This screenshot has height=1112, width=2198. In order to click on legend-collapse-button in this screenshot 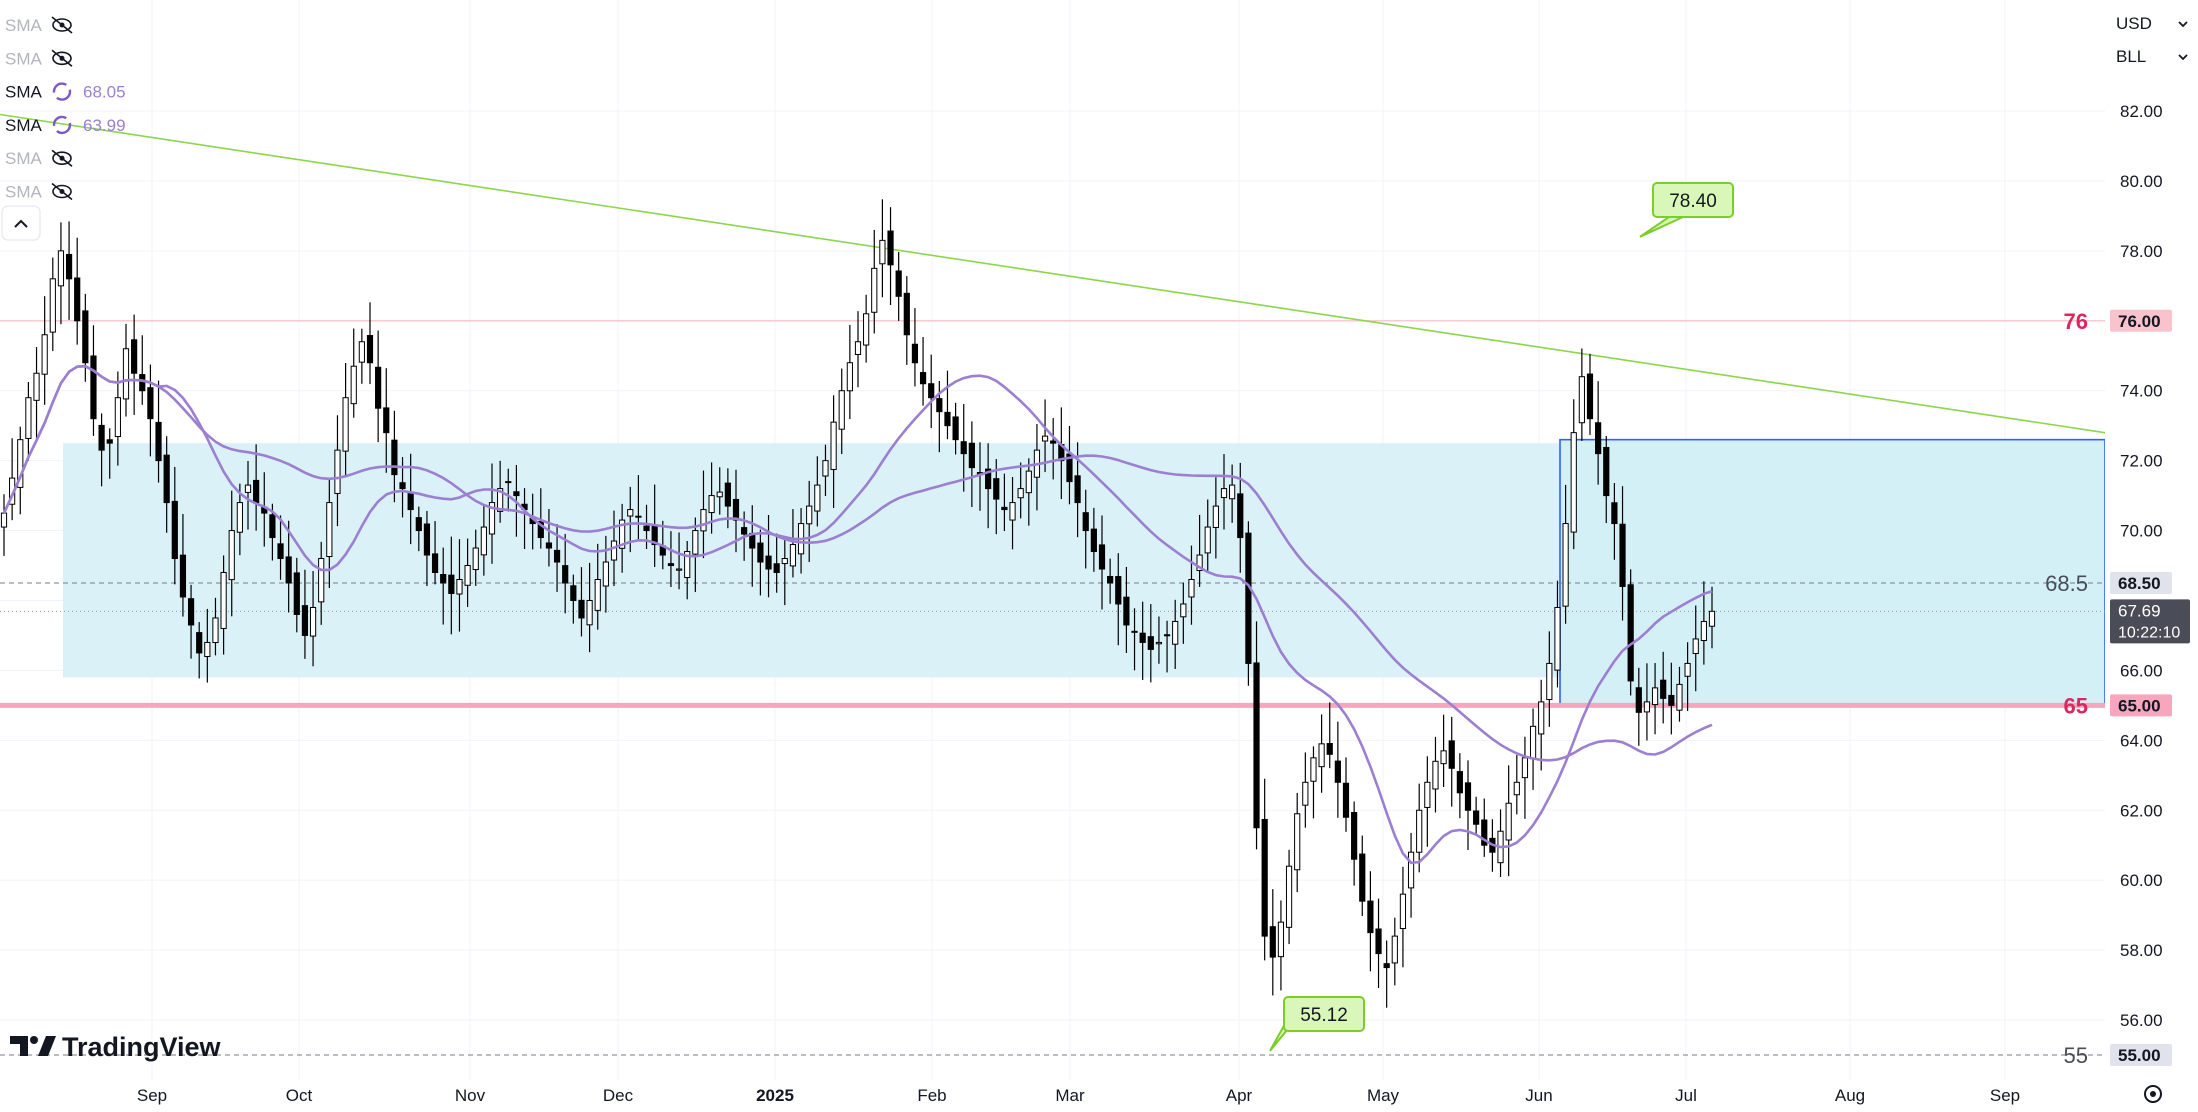, I will do `click(21, 223)`.